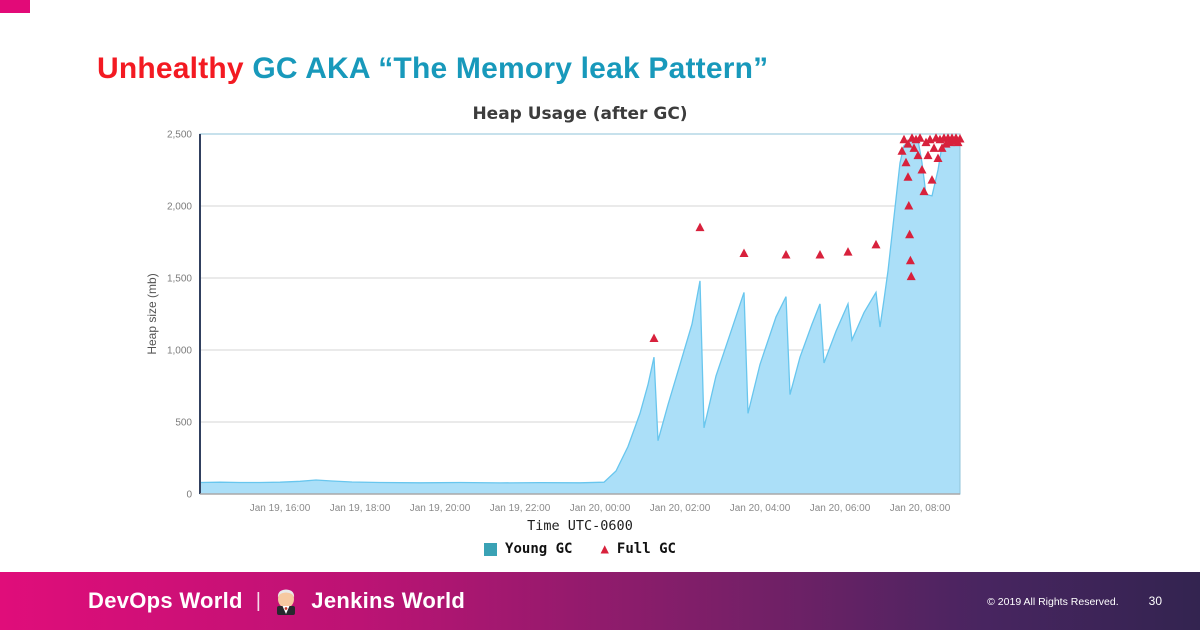  What do you see at coordinates (440, 508) in the screenshot?
I see `svg-text: Jan 19, 20:00` at bounding box center [440, 508].